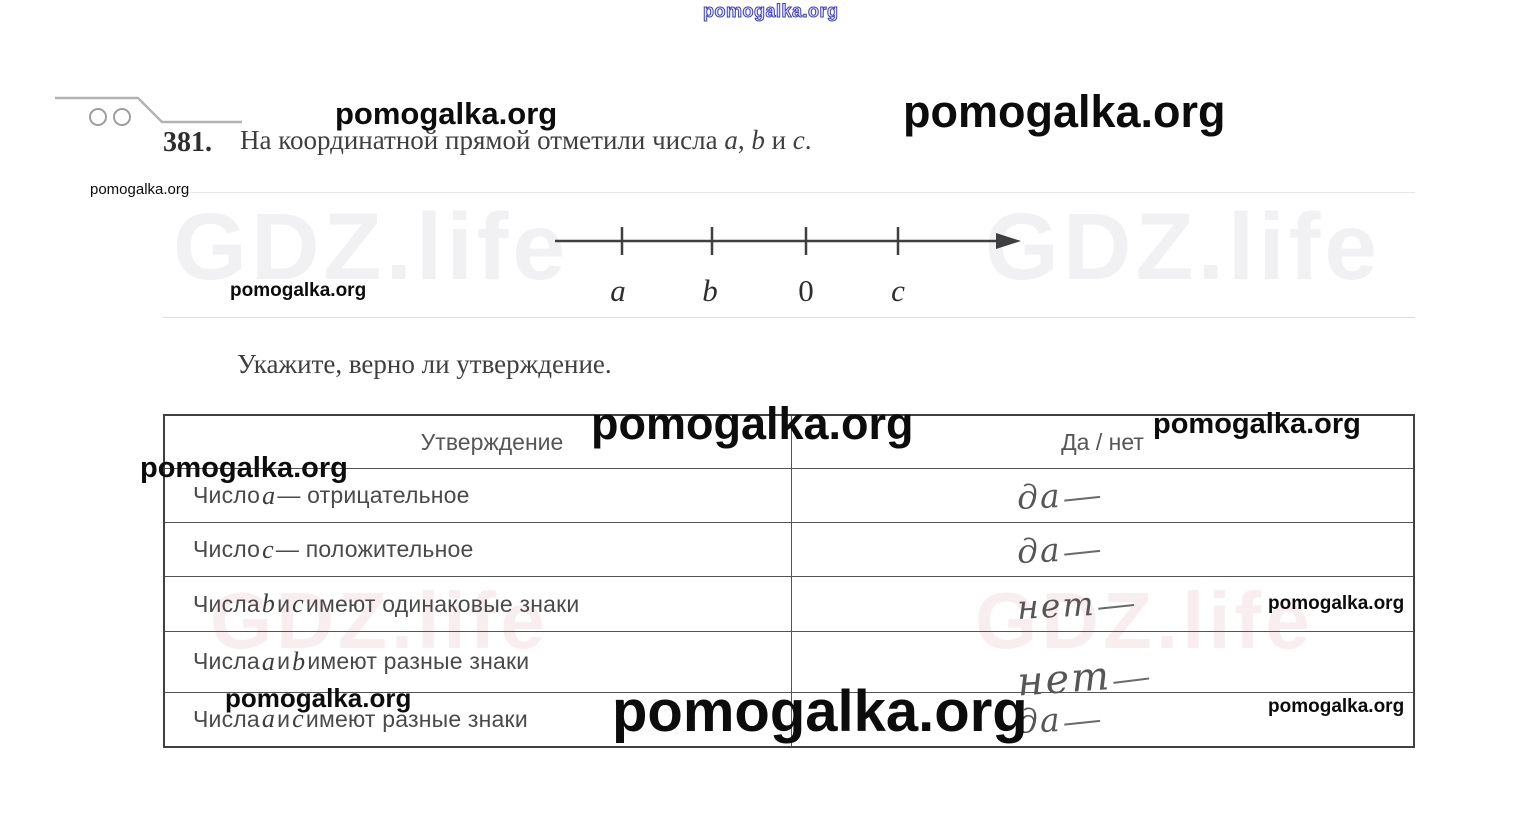 The height and width of the screenshot is (817, 1535). I want to click on table-row: Числа b и c имеют одинаковые знаки нет, so click(789, 603).